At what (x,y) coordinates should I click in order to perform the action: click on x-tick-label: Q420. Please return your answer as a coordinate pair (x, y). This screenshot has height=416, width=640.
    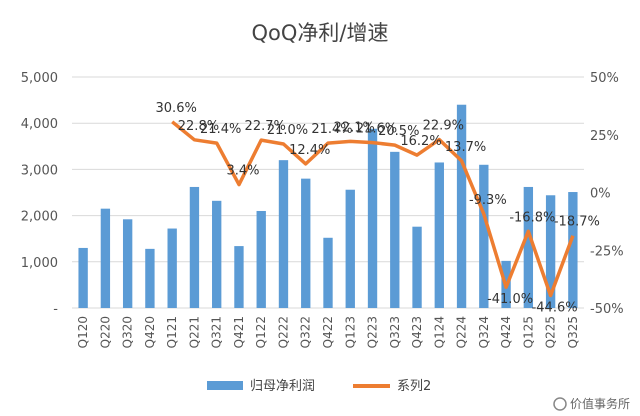
    Looking at the image, I should click on (150, 332).